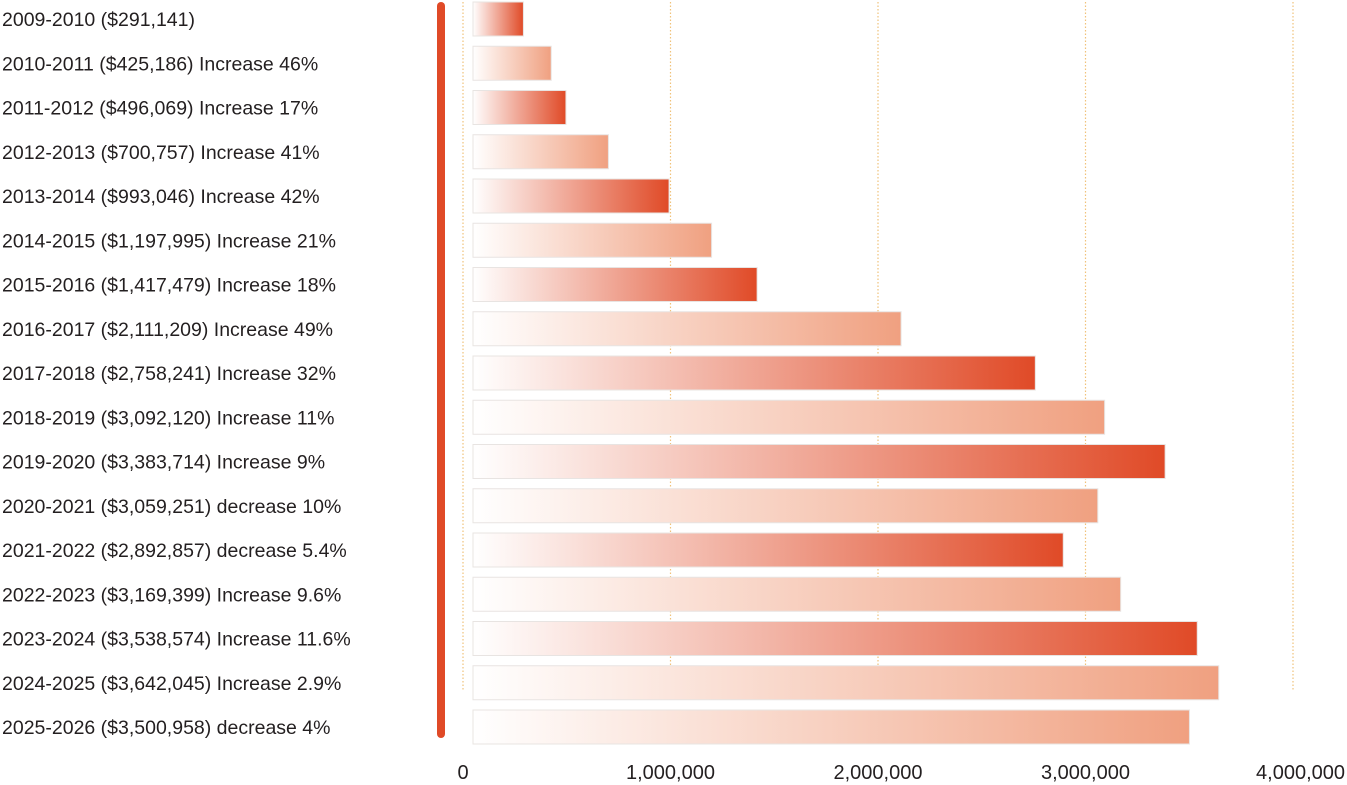 The image size is (1347, 785). What do you see at coordinates (160, 64) in the screenshot?
I see `category-label: 2010-2011 ($425,186) Increase 46%` at bounding box center [160, 64].